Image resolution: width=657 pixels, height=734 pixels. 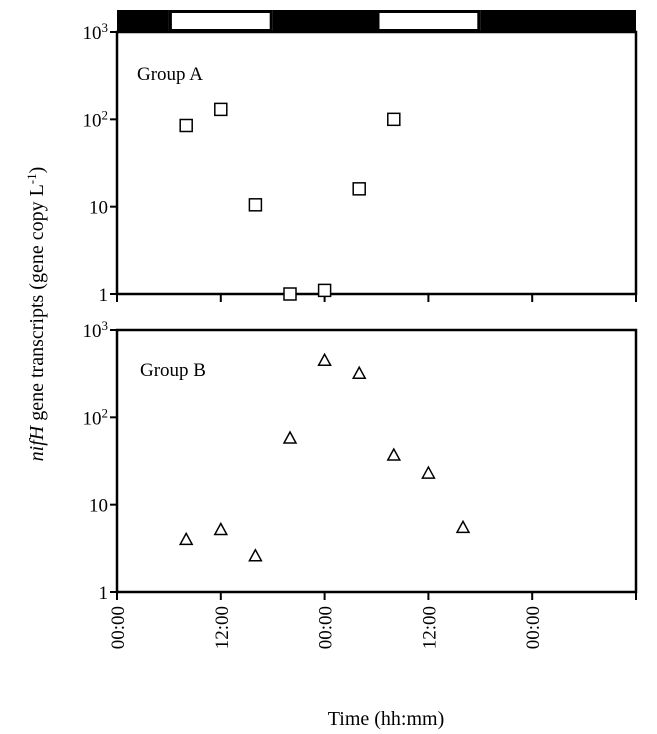 What do you see at coordinates (37, 305) in the screenshot?
I see `y-axis-title-main: gene transcripts (gene copy L` at bounding box center [37, 305].